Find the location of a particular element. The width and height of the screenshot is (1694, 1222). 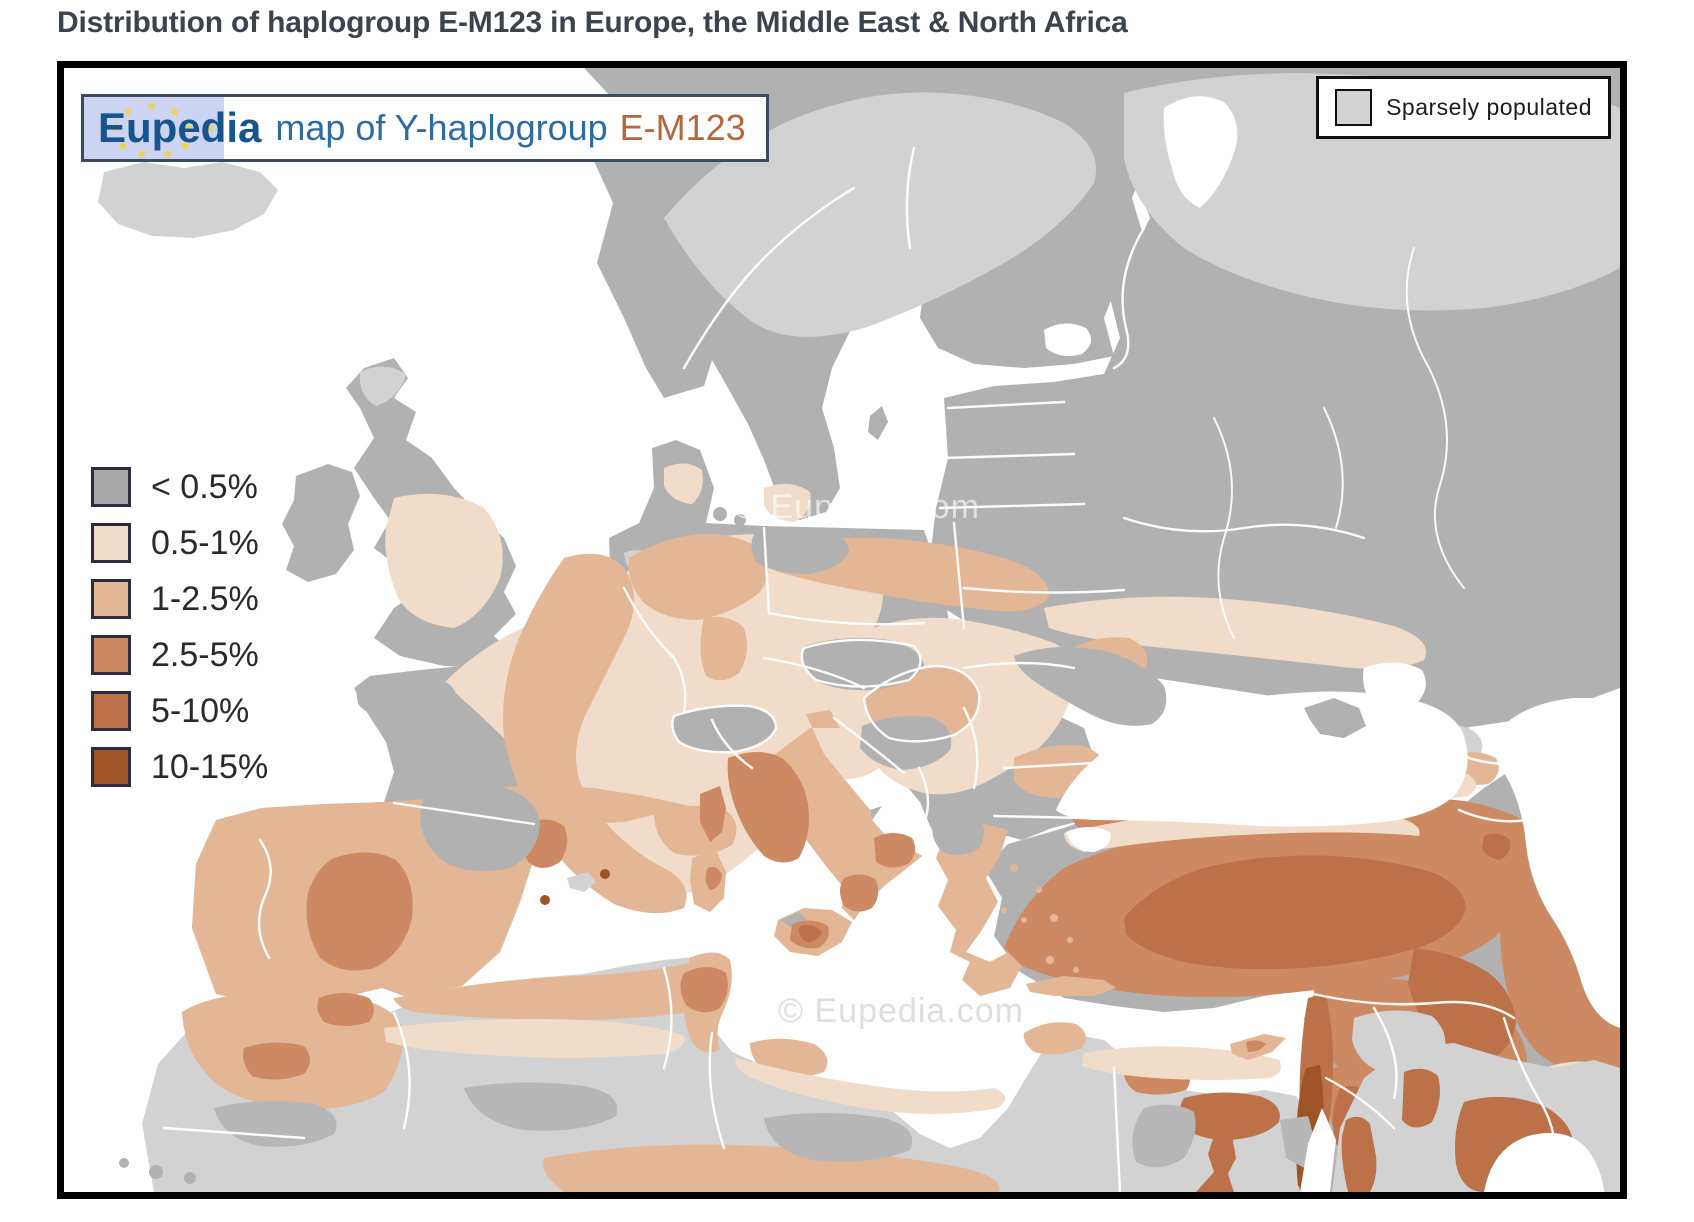

gotland is located at coordinates (878, 423).